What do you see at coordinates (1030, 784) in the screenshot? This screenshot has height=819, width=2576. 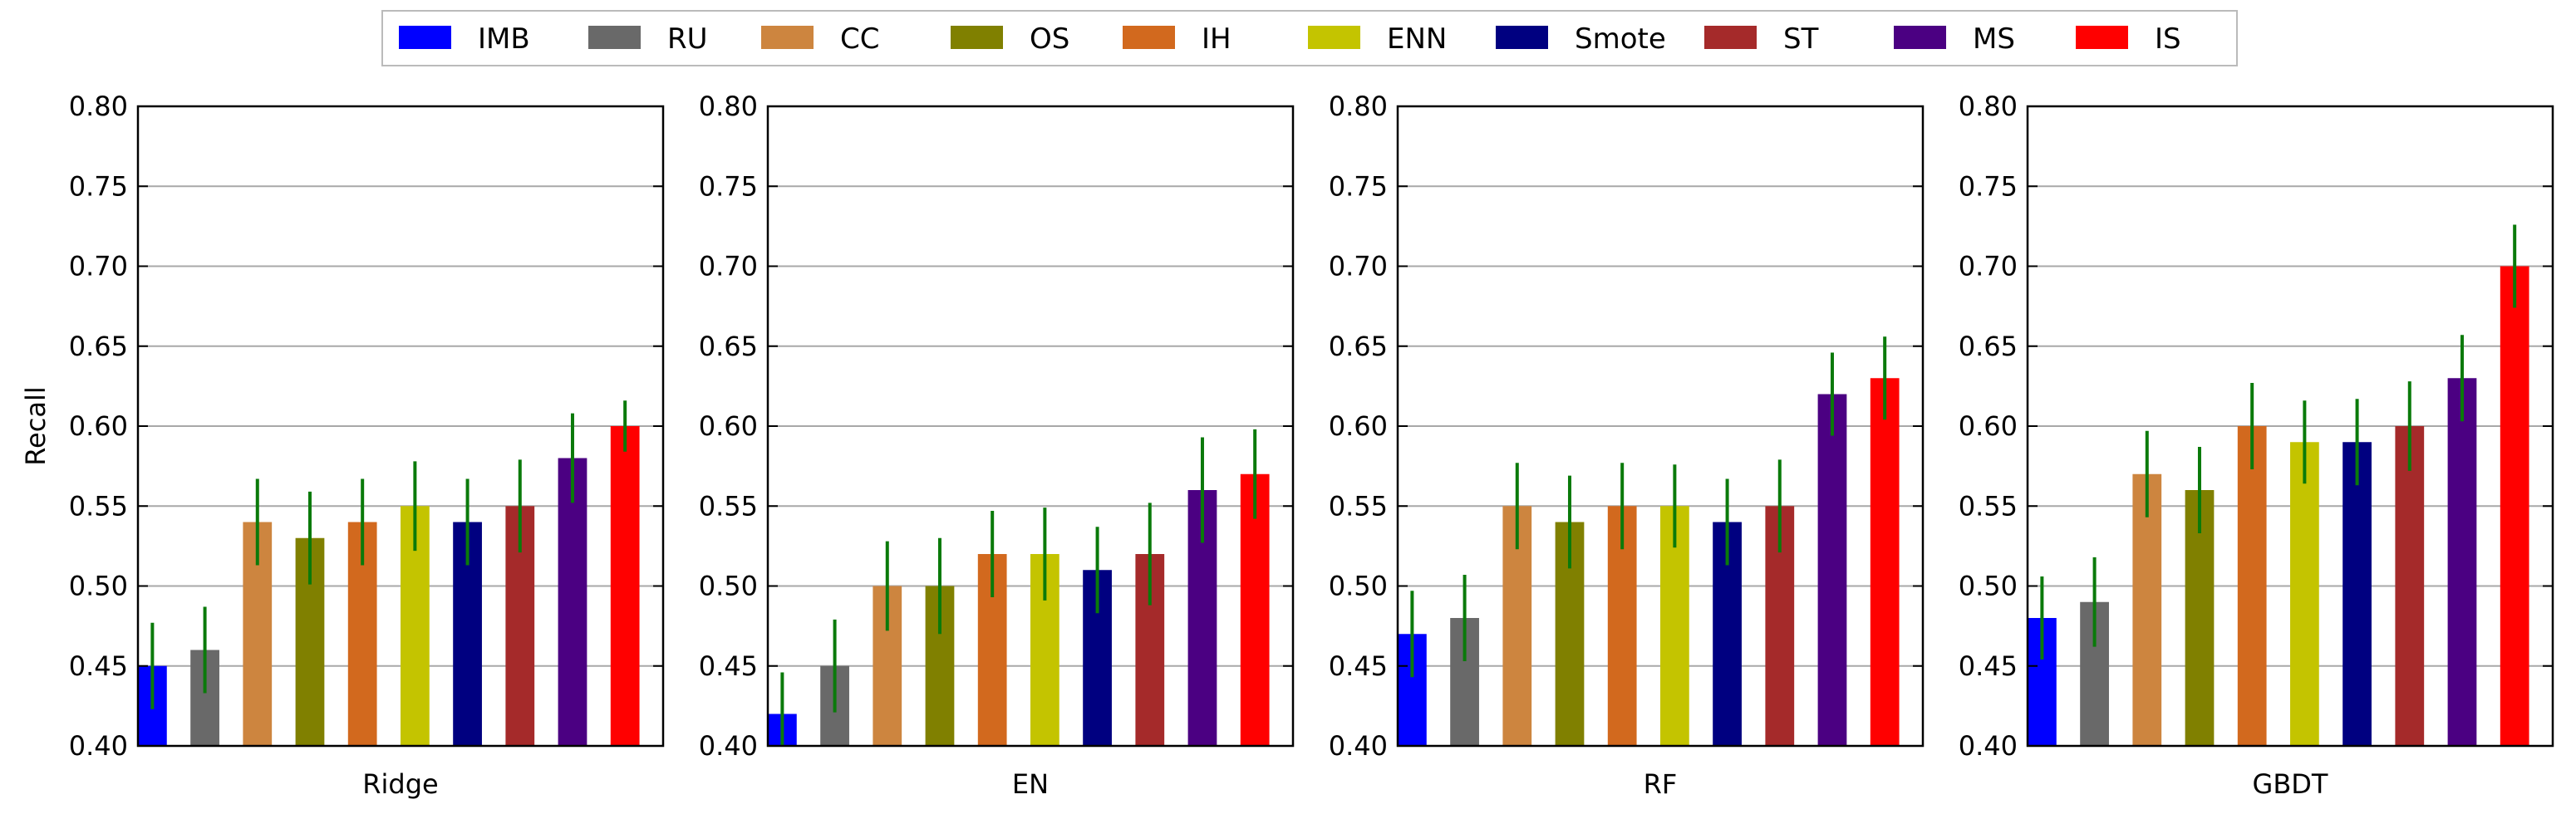 I see `x-axis-label: EN` at bounding box center [1030, 784].